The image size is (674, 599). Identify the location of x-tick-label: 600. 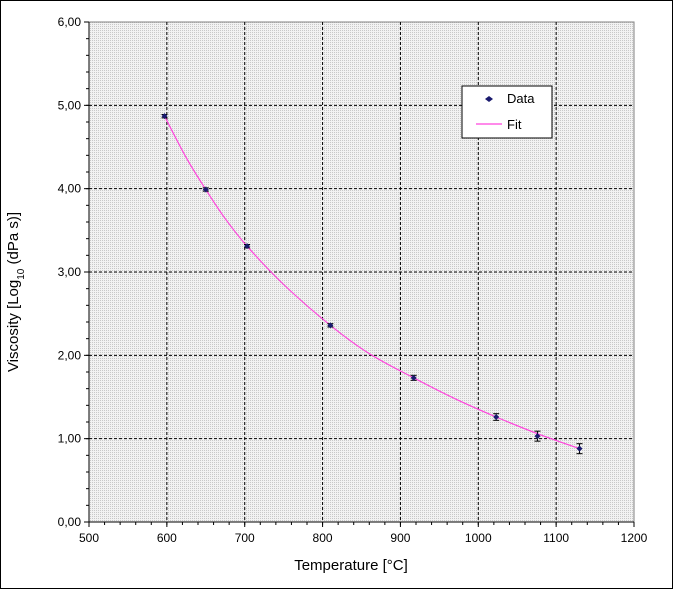
(167, 538).